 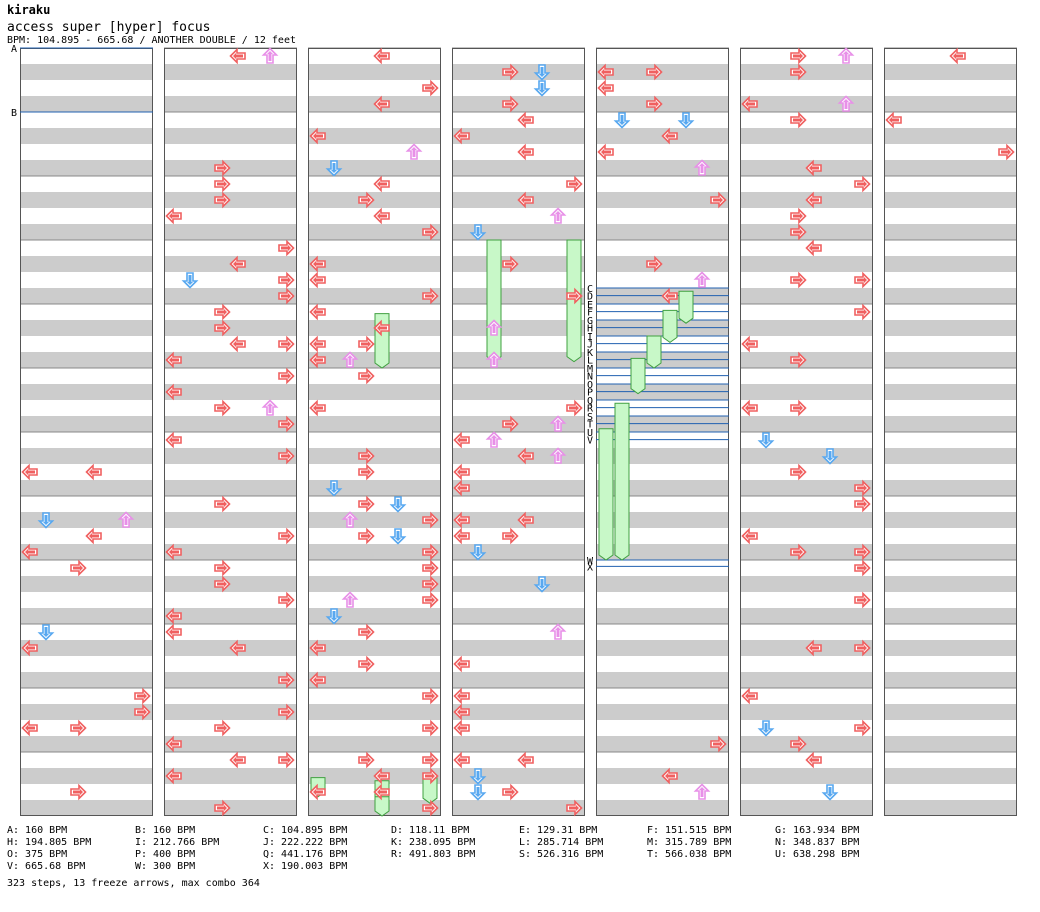 What do you see at coordinates (305, 830) in the screenshot?
I see `bpm-legend-entry: C: 104.895 BPM` at bounding box center [305, 830].